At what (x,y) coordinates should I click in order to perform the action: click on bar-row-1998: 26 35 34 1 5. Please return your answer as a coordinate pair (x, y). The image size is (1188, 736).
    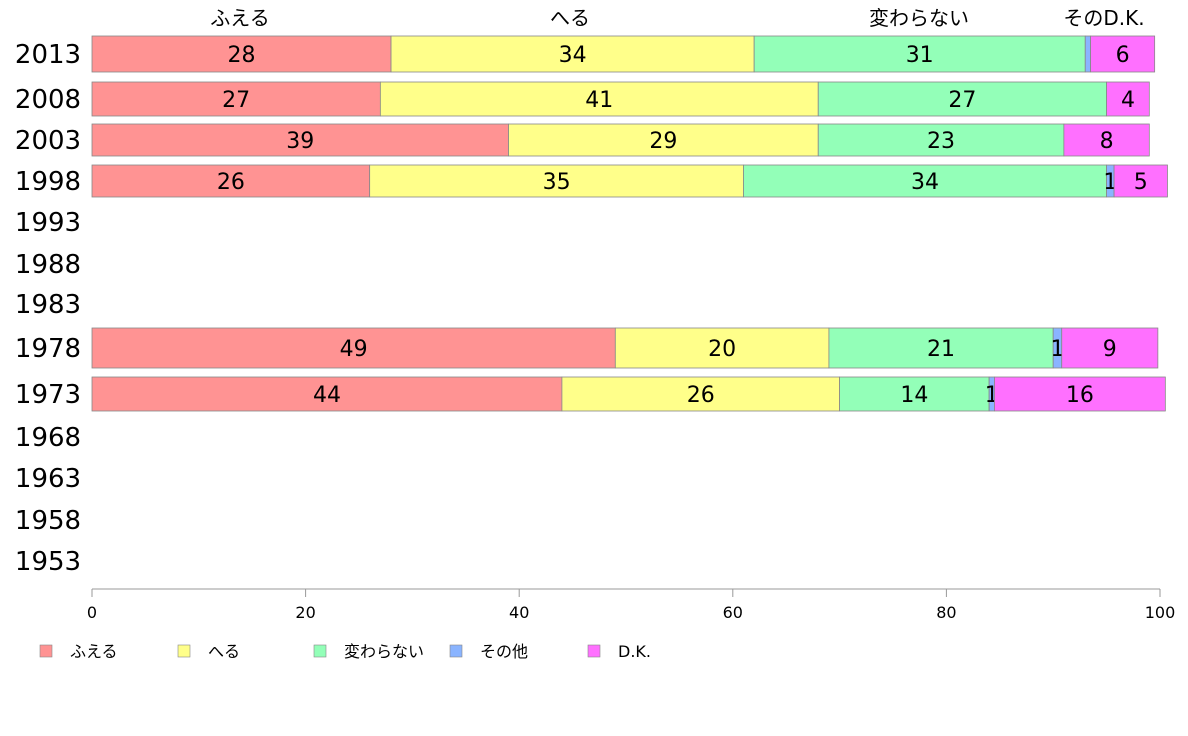
    Looking at the image, I should click on (629, 181).